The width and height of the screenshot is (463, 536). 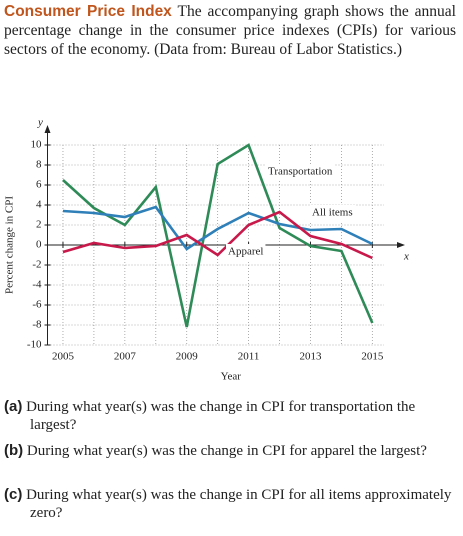 I want to click on y-tick-label: -8, so click(x=37, y=325).